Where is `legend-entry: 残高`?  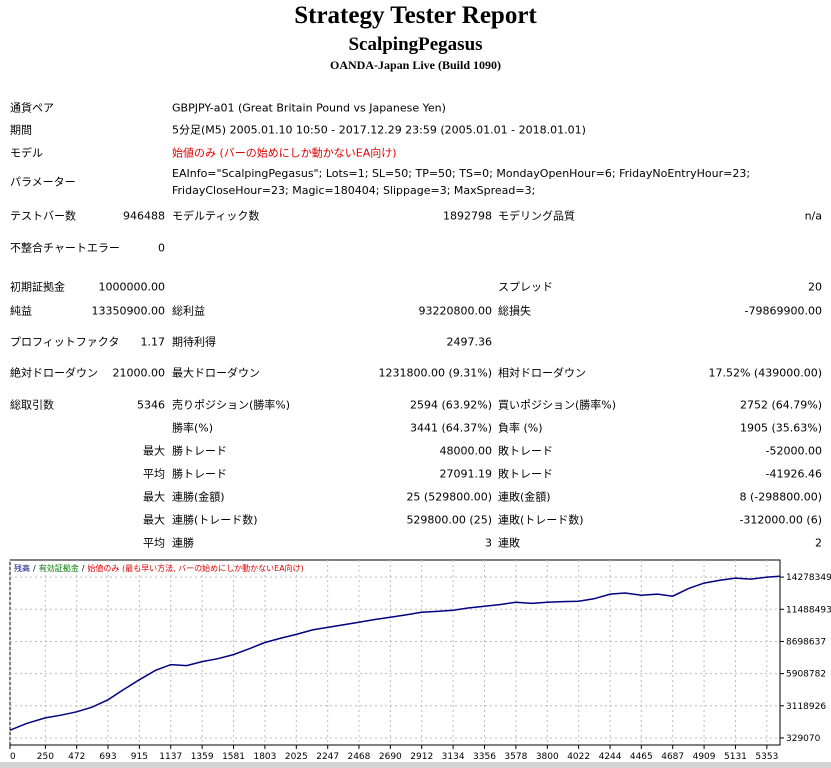 legend-entry: 残高 is located at coordinates (22, 568).